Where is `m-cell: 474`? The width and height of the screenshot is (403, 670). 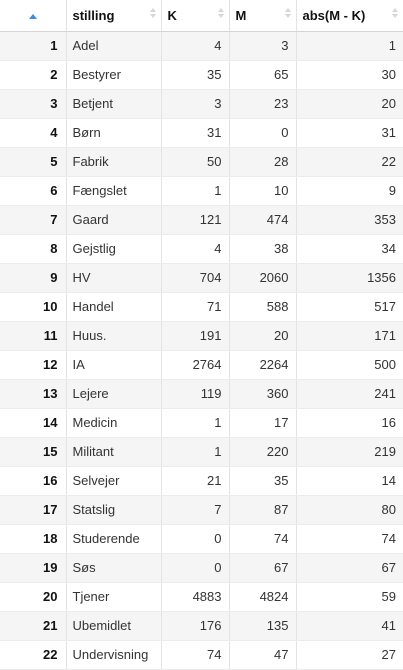
m-cell: 474 is located at coordinates (263, 220).